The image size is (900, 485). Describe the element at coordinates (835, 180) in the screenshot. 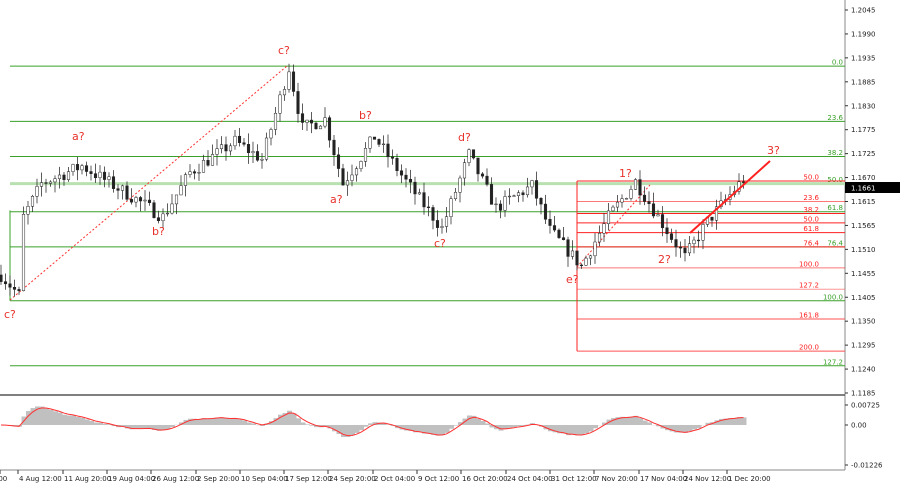

I see `fib-green-label: 50.0` at that location.